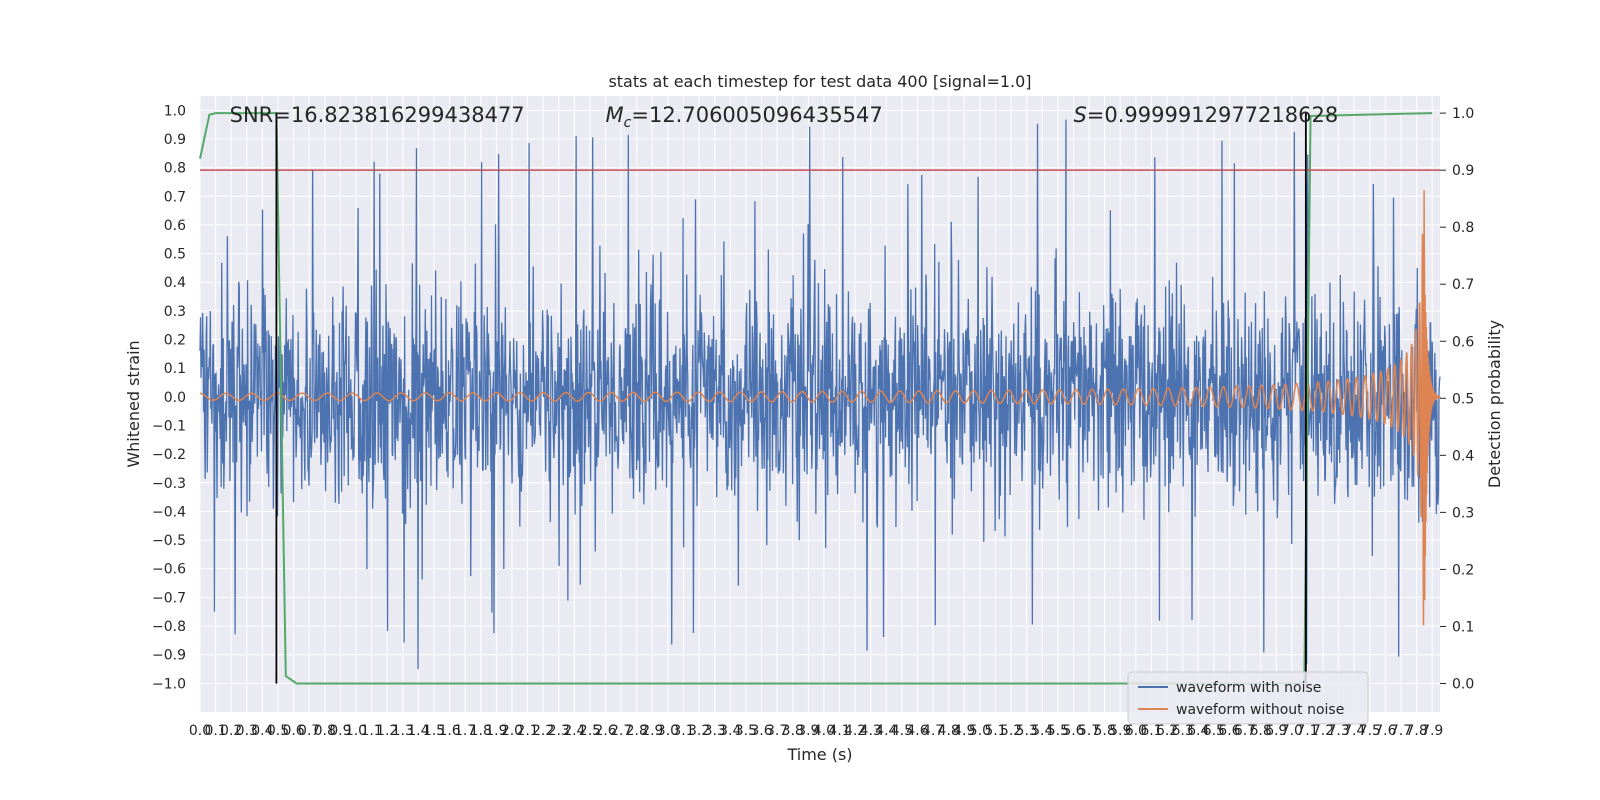  I want to click on x-tick-label: 4.9, so click(964, 731).